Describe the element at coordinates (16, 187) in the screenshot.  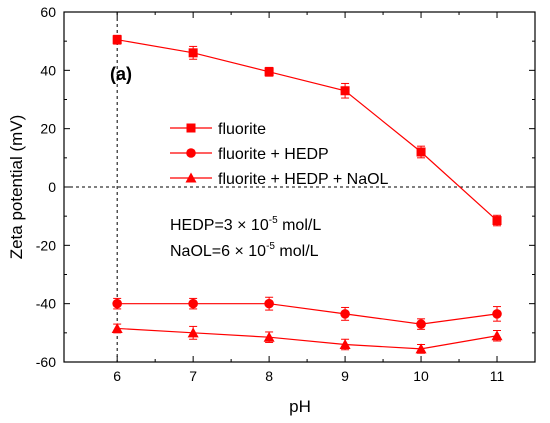
I see `y-axis-title: Zeta potential (mV)` at that location.